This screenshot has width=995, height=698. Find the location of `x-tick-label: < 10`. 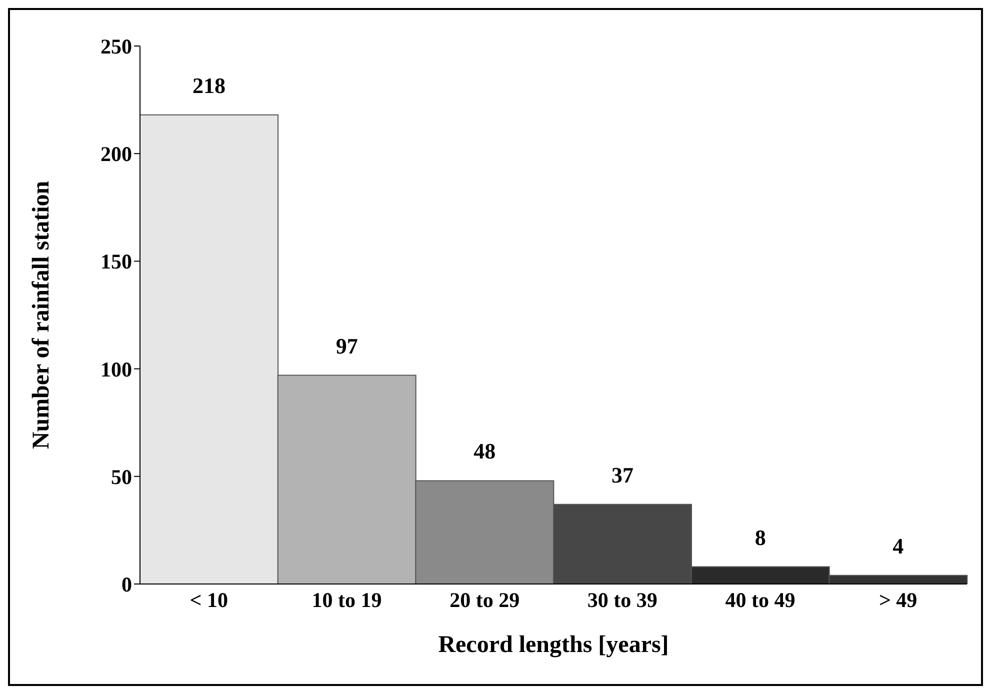

x-tick-label: < 10 is located at coordinates (209, 600).